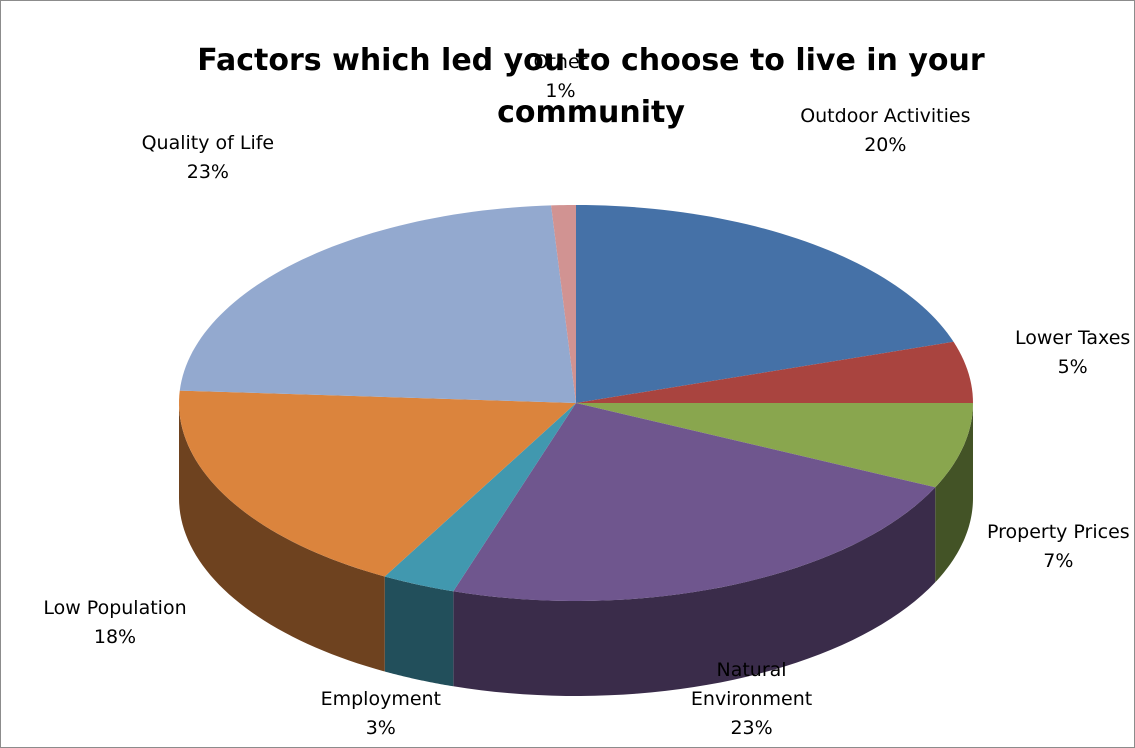 The height and width of the screenshot is (748, 1135). What do you see at coordinates (885, 131) in the screenshot?
I see `data-label-outdoor-activities: Outdoor Activities 20%` at bounding box center [885, 131].